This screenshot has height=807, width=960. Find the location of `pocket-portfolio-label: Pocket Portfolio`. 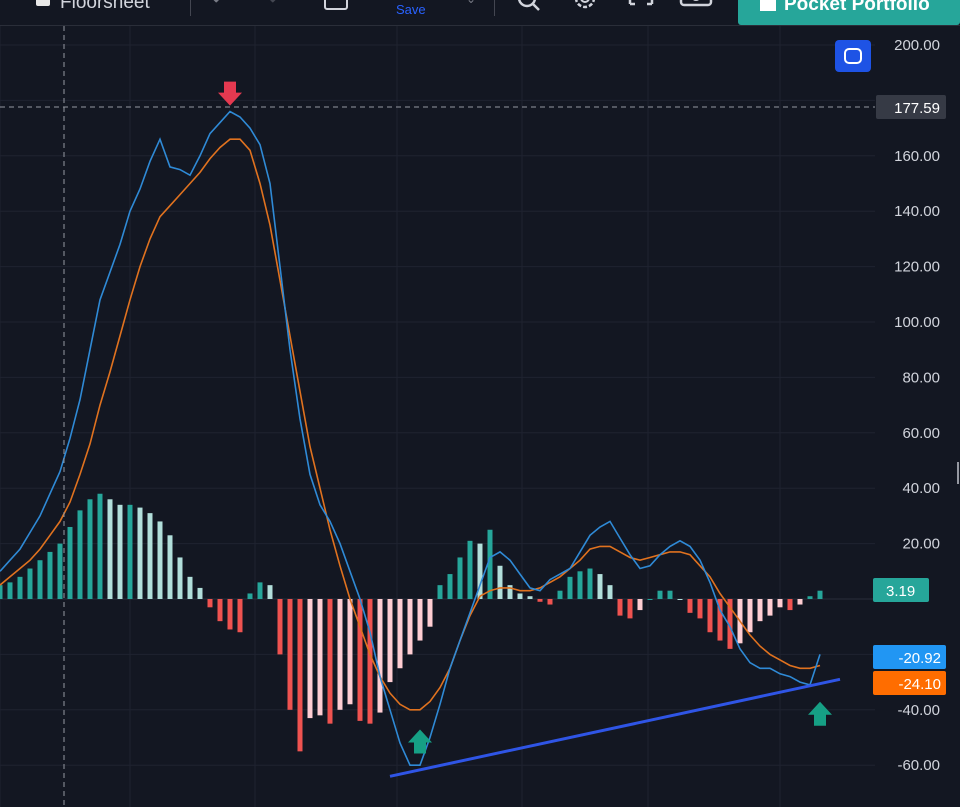

pocket-portfolio-label: Pocket Portfolio is located at coordinates (857, 7).